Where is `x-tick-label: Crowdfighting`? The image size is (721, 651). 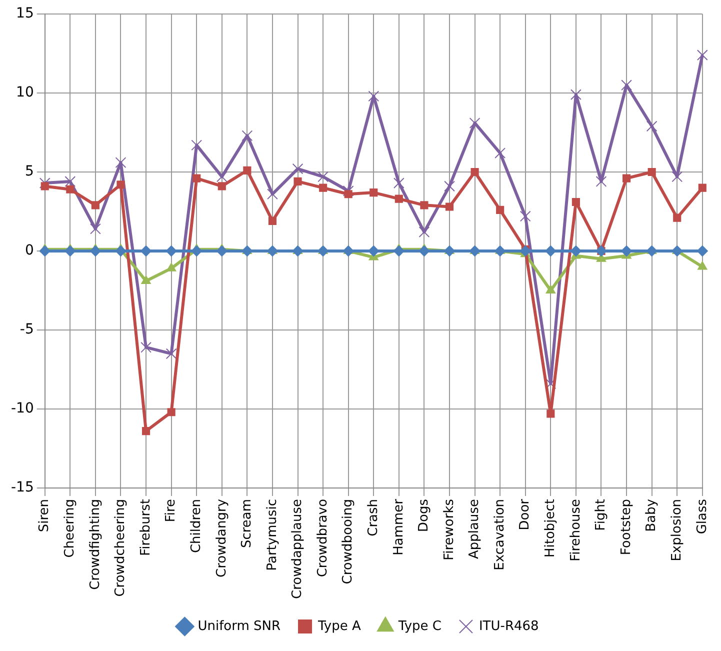 x-tick-label: Crowdfighting is located at coordinates (95, 544).